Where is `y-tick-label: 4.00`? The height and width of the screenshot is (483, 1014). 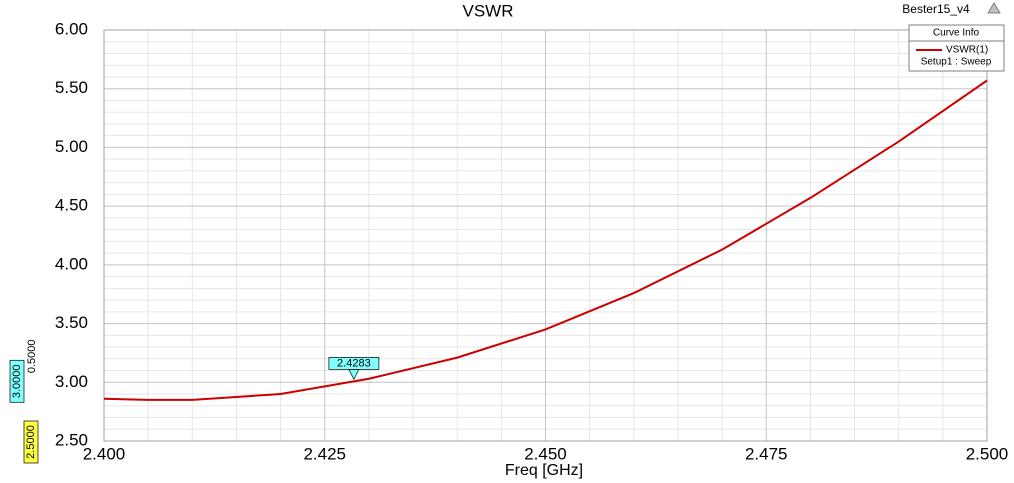
y-tick-label: 4.00 is located at coordinates (71, 263).